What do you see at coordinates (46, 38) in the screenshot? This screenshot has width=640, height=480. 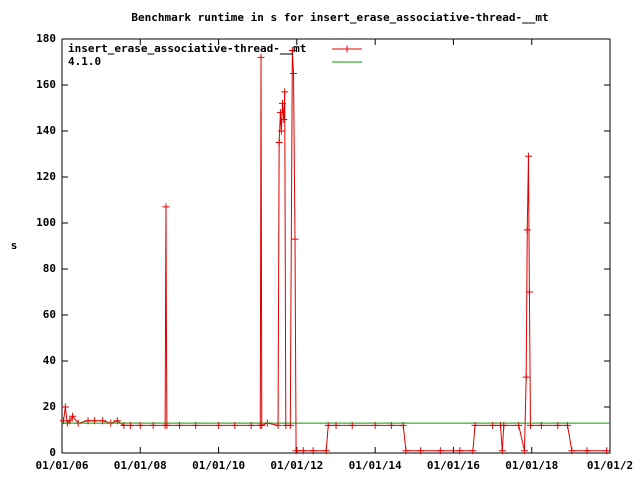 I see `y-tick-label: 180` at bounding box center [46, 38].